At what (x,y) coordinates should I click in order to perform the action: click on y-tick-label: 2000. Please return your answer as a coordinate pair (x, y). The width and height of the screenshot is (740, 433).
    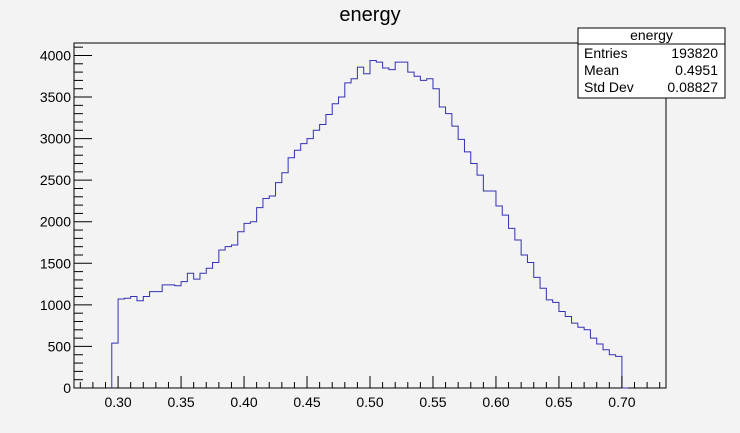
    Looking at the image, I should click on (55, 222).